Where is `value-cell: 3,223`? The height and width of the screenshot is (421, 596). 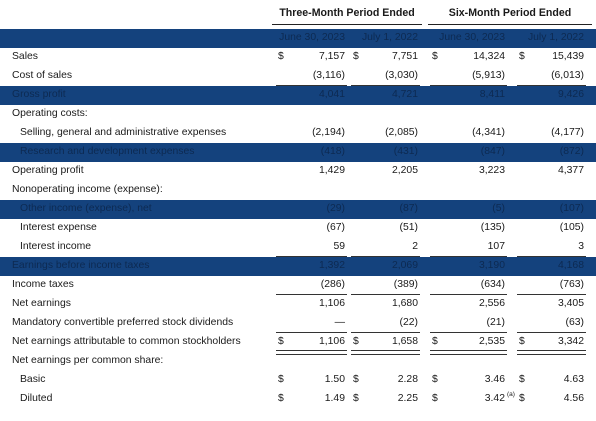
value-cell: 3,223 is located at coordinates (491, 170).